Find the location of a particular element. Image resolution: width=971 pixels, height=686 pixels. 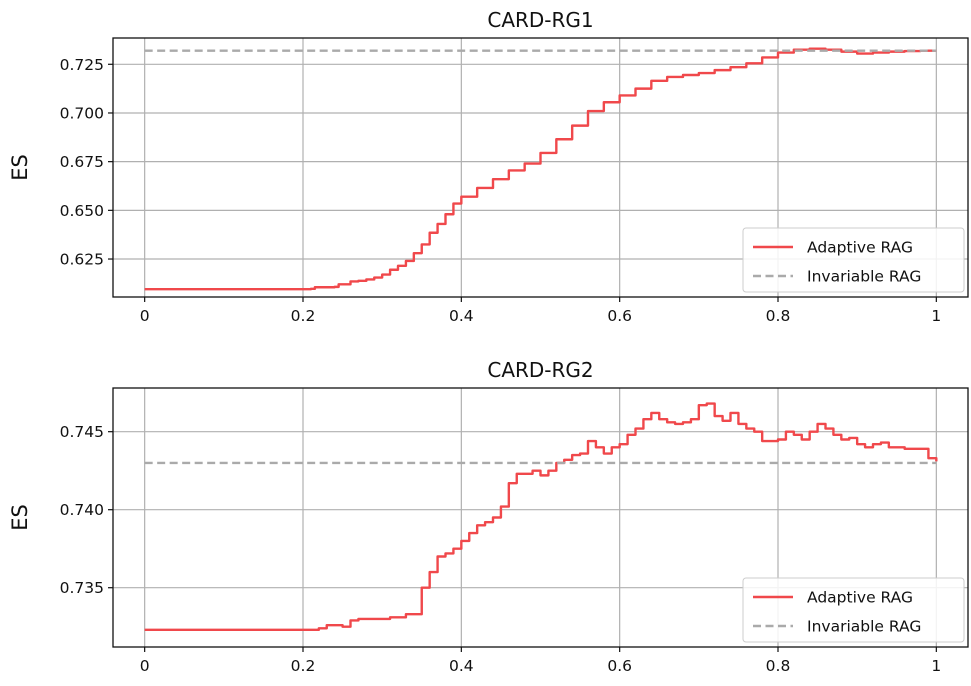

y-tick-label: 0.675 is located at coordinates (82, 162).